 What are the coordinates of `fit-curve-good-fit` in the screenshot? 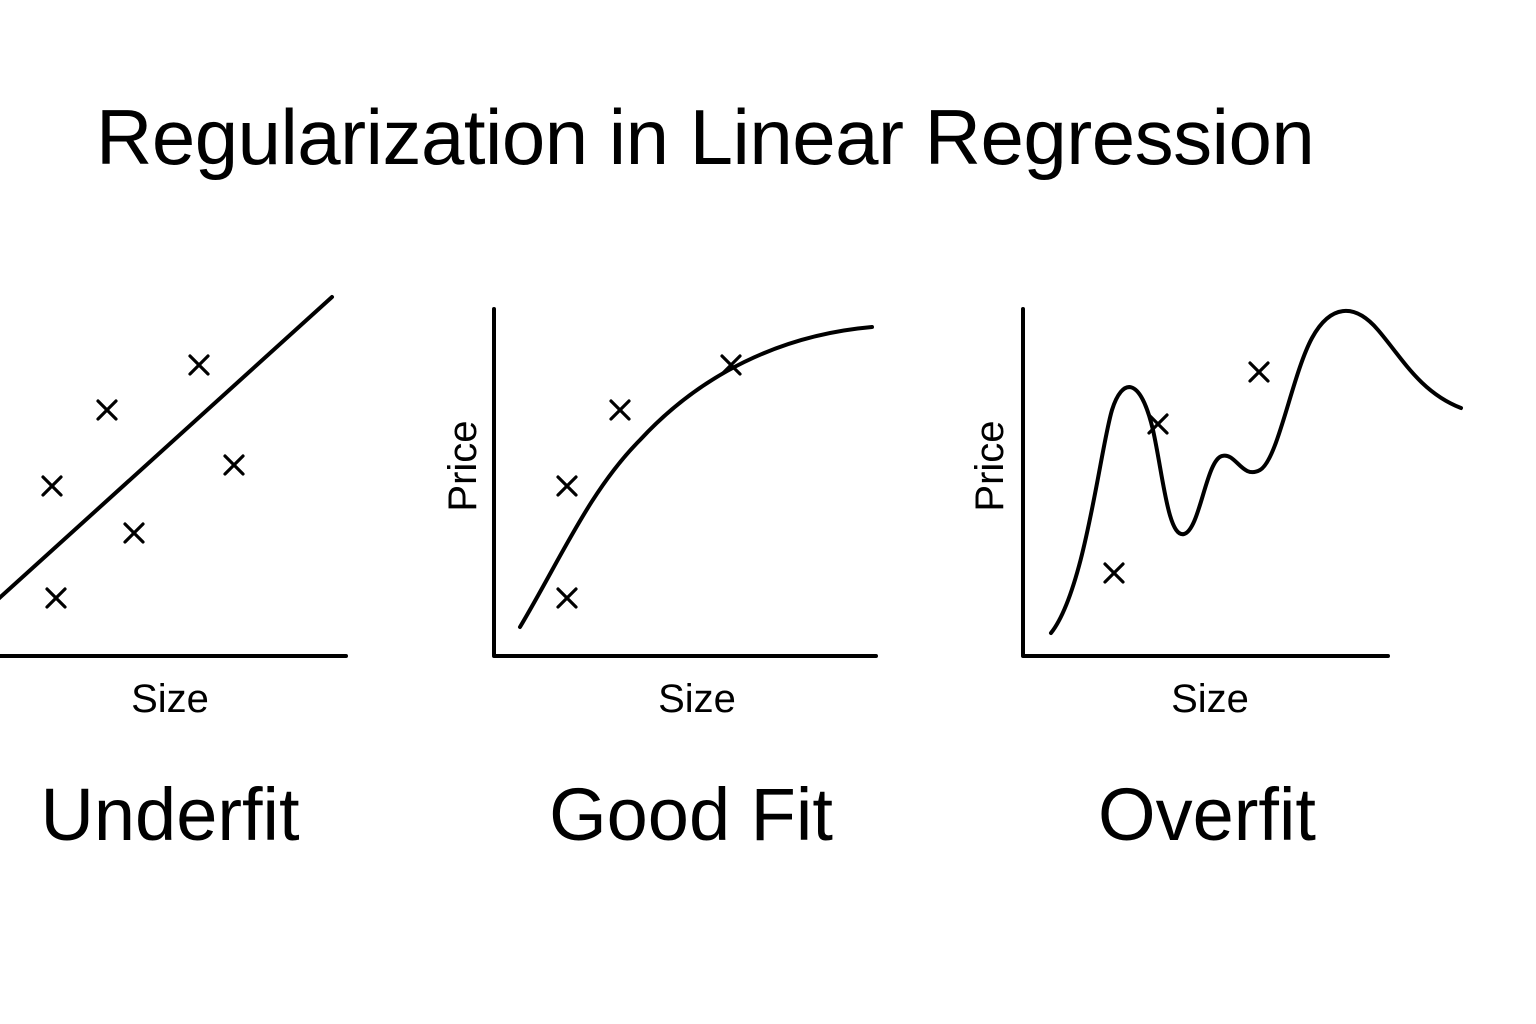 It's located at (696, 477).